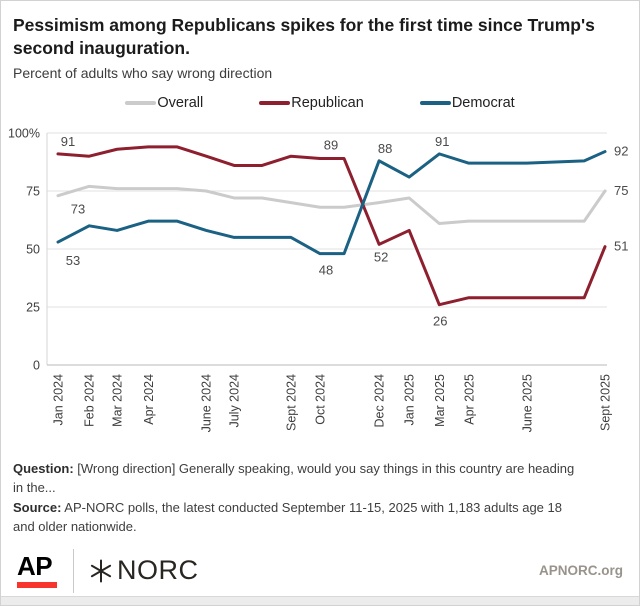 This screenshot has width=640, height=606. I want to click on legend-swatch-overall, so click(141, 103).